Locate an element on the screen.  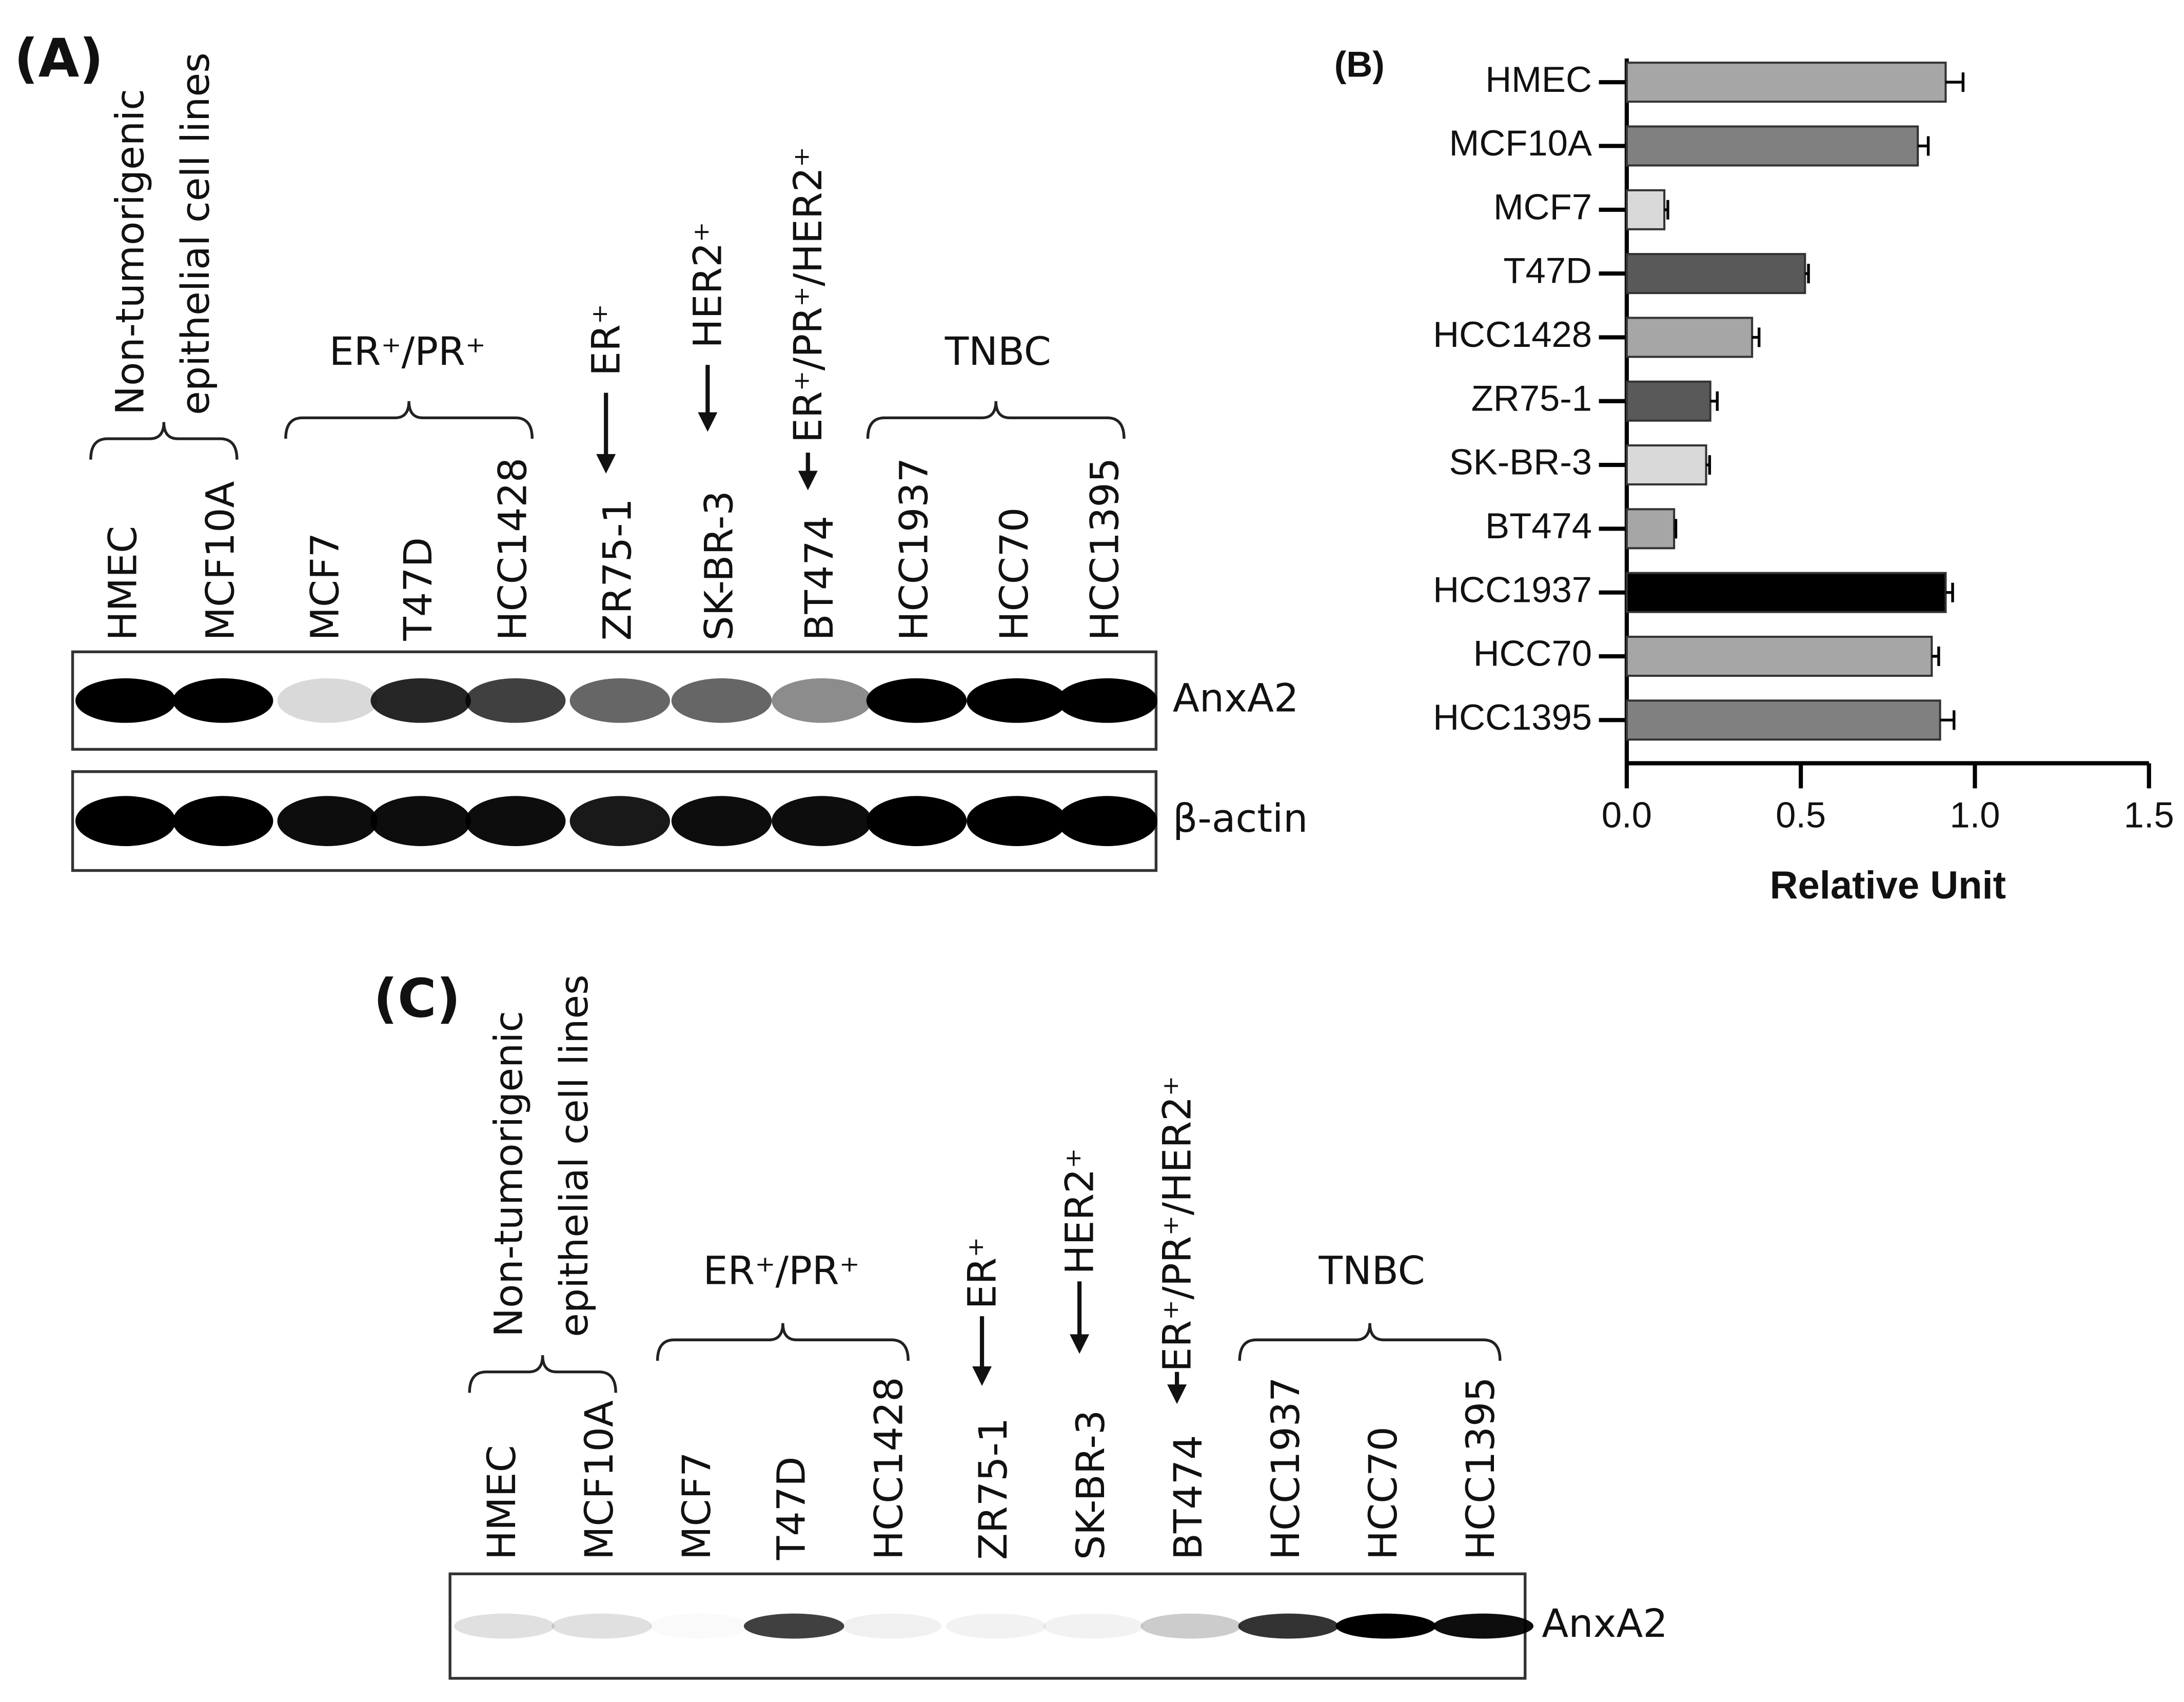
panel-label: (B) is located at coordinates (1359, 64).